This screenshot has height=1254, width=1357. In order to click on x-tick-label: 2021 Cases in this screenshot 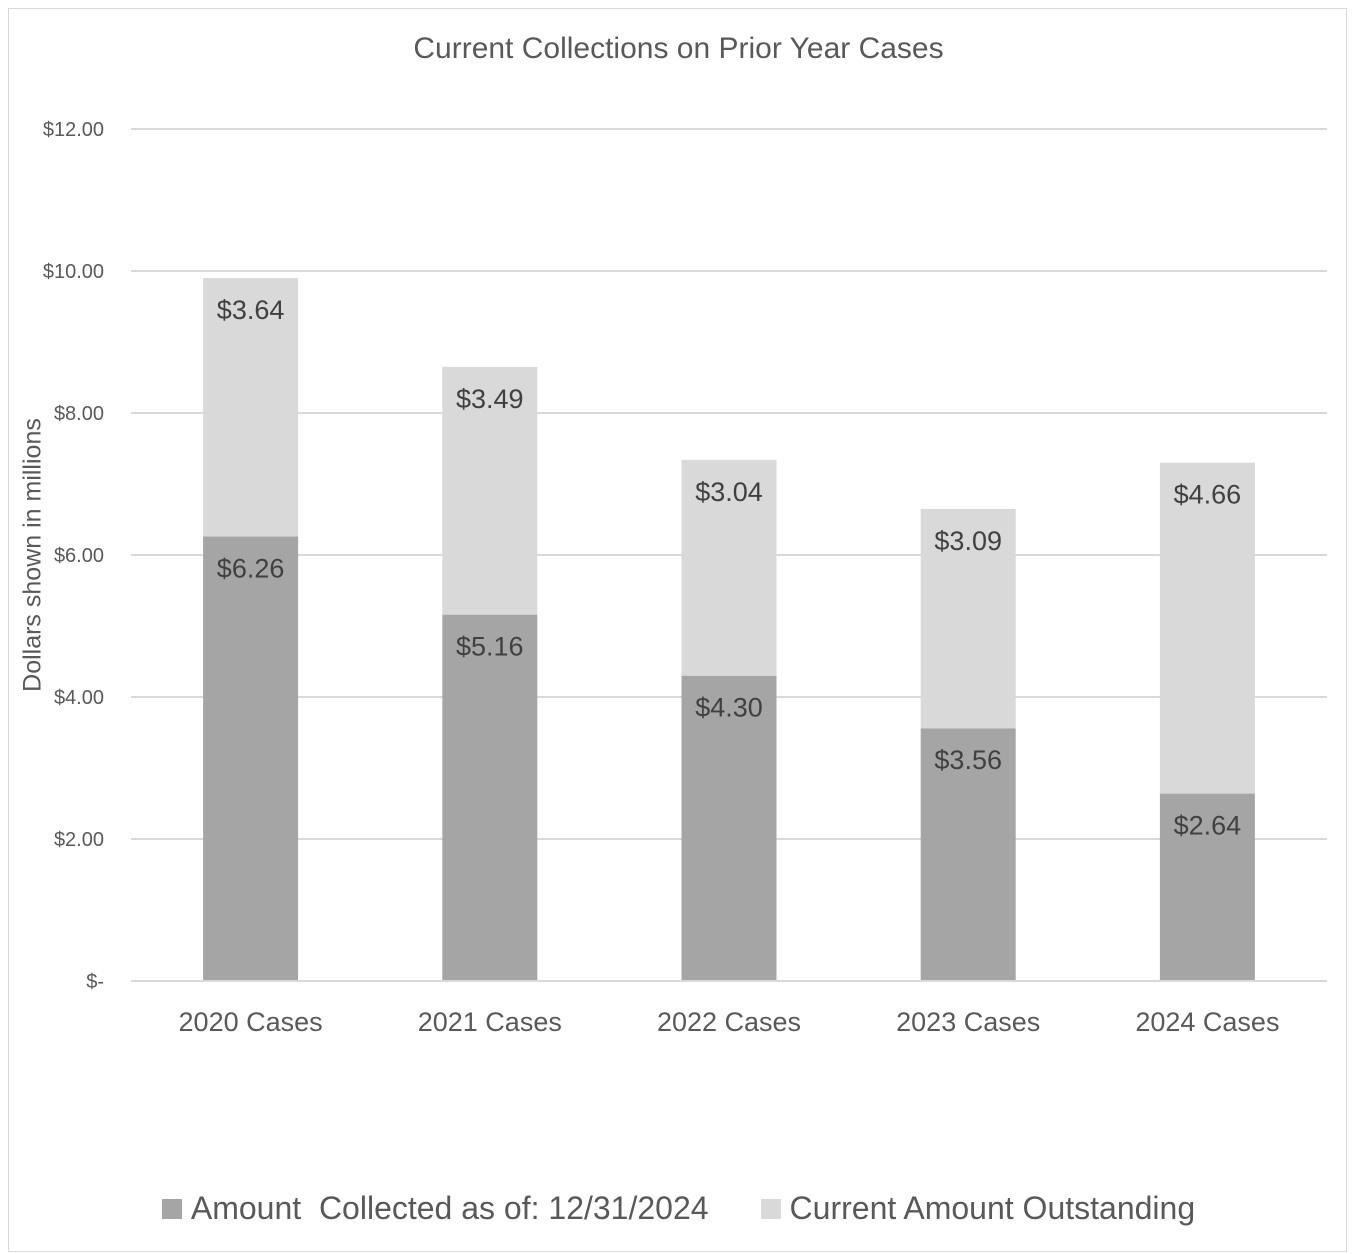, I will do `click(490, 1022)`.